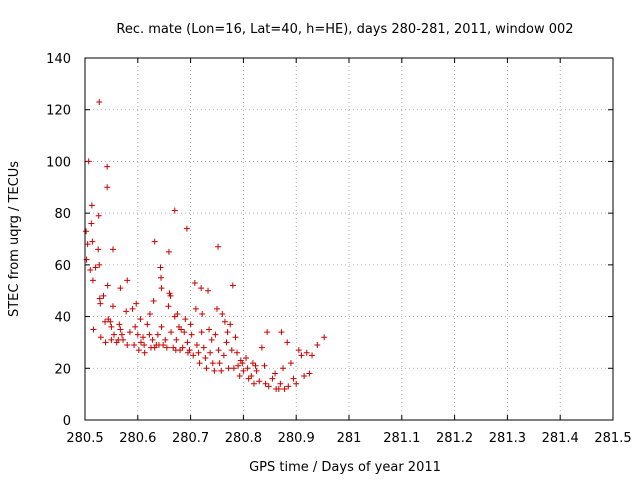 This screenshot has width=640, height=480. Describe the element at coordinates (454, 438) in the screenshot. I see `x-tick-label: 281.2` at that location.